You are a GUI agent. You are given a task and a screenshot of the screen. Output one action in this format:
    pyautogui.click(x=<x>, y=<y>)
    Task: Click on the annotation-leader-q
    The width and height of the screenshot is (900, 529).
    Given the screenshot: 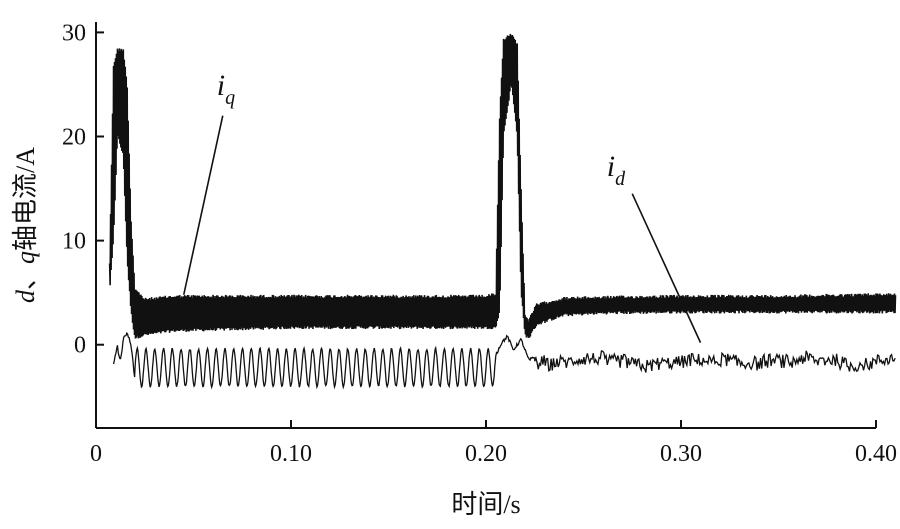 What is the action you would take?
    pyautogui.click(x=203, y=205)
    